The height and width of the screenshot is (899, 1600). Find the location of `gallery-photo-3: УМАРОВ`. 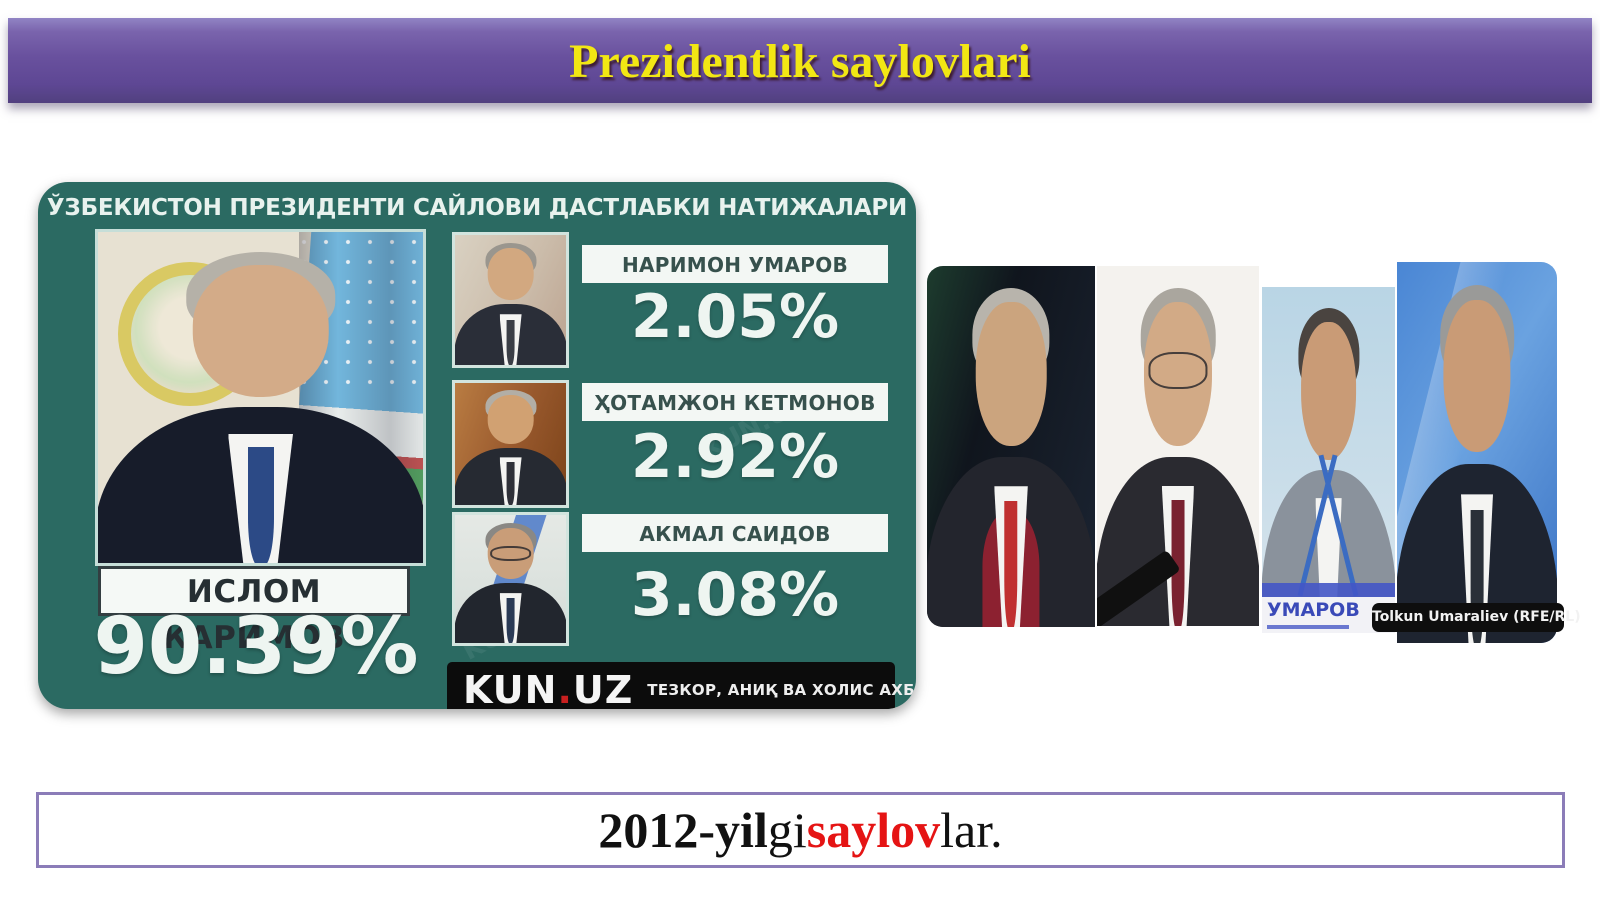

gallery-photo-3: УМАРОВ is located at coordinates (1328, 460).